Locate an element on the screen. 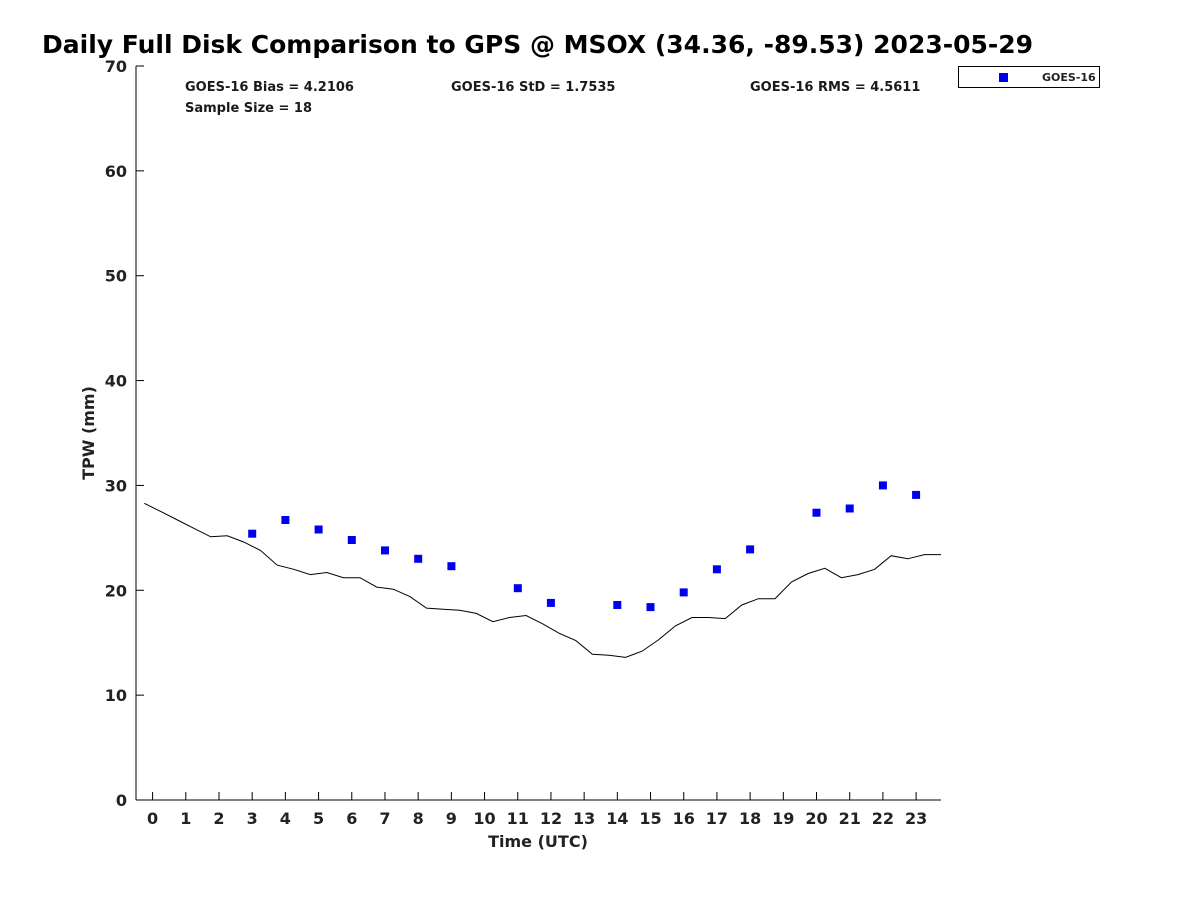 The image size is (1200, 900). x-tick-label: 10 is located at coordinates (484, 818).